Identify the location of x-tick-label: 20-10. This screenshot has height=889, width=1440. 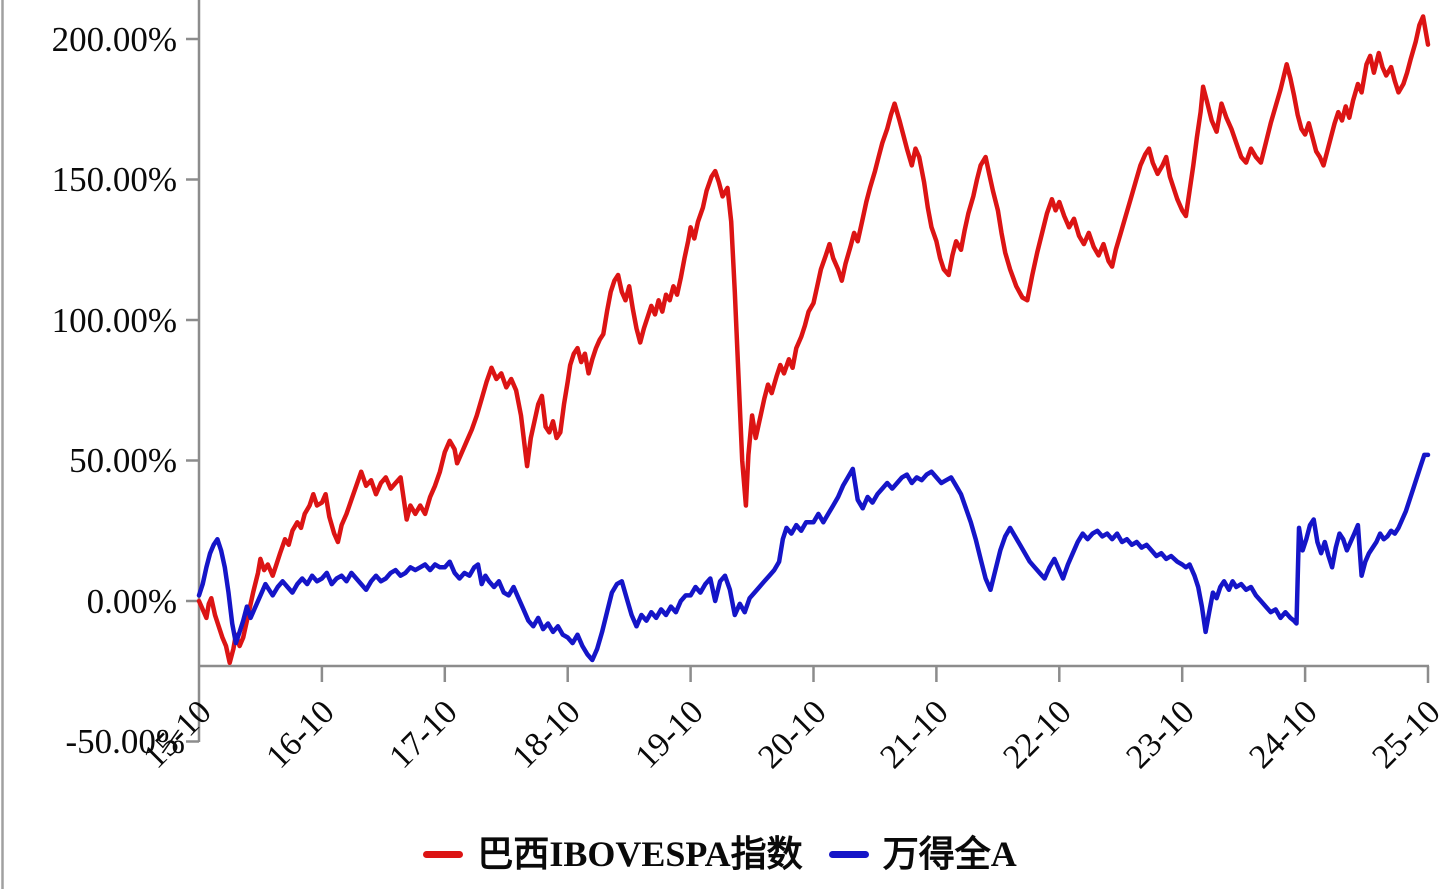
(792, 734).